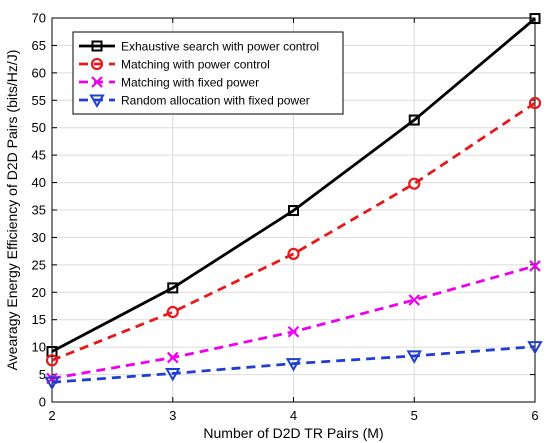  I want to click on legend-box, so click(208, 73).